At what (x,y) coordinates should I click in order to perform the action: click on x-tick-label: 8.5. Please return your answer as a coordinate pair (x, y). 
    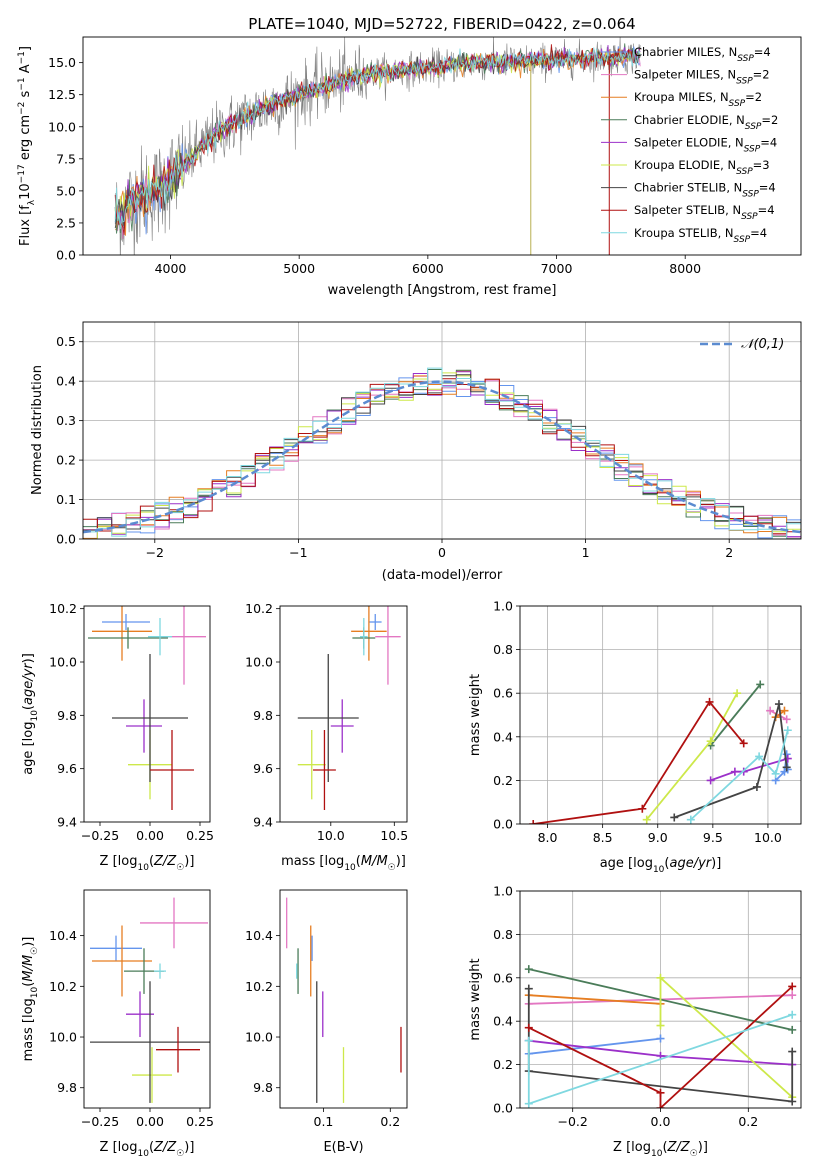
    Looking at the image, I should click on (603, 837).